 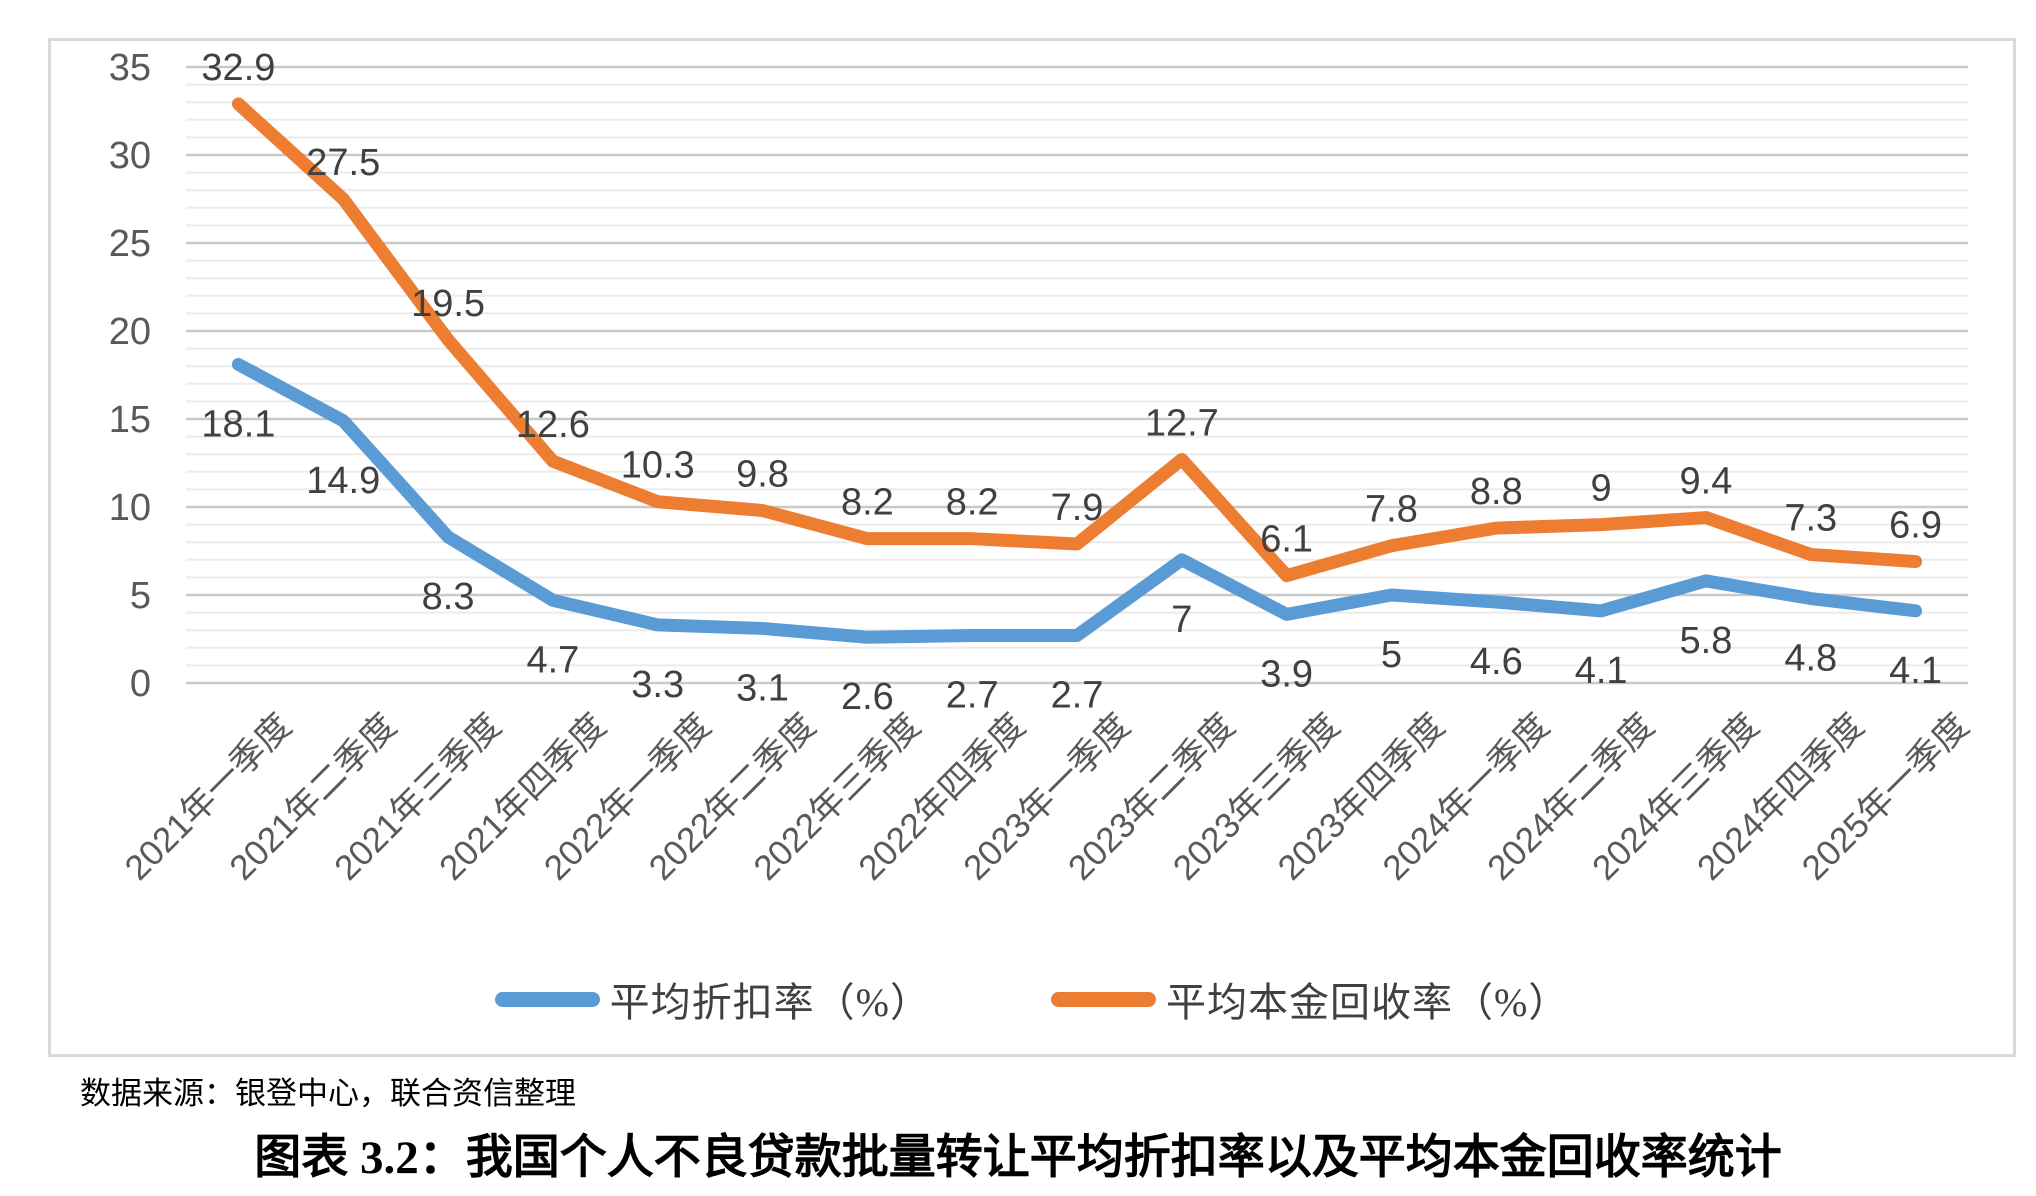 I want to click on y-tick-label: 10, so click(x=130, y=508).